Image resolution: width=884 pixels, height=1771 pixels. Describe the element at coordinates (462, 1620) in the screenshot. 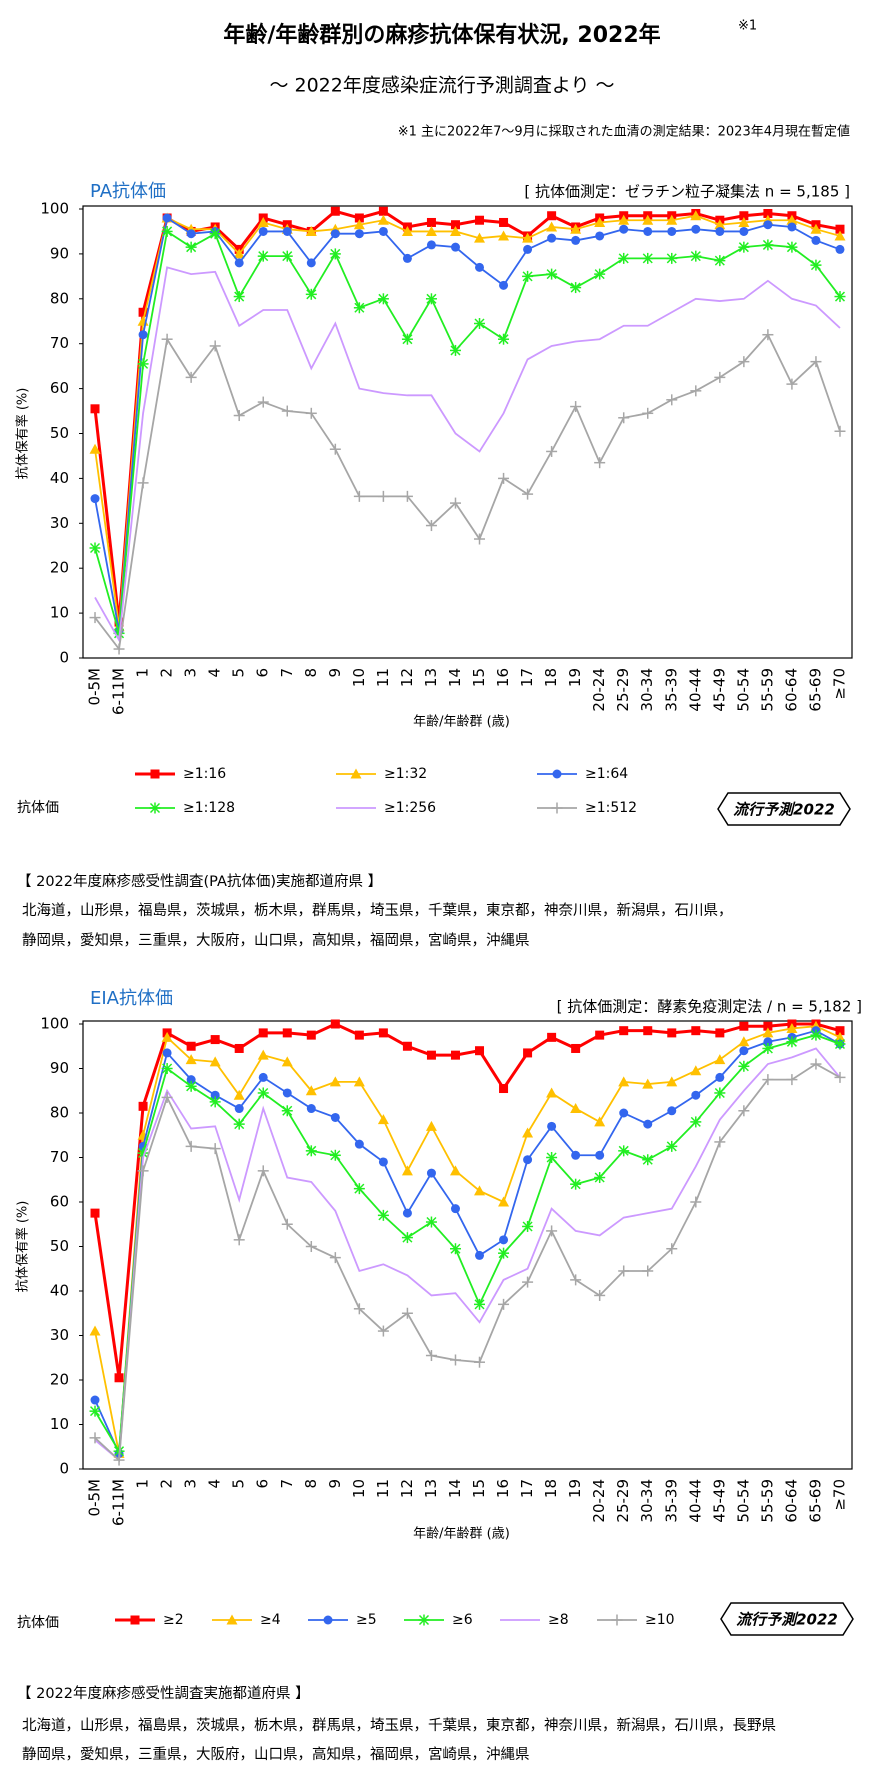

I see `legend-label: ≥6` at that location.